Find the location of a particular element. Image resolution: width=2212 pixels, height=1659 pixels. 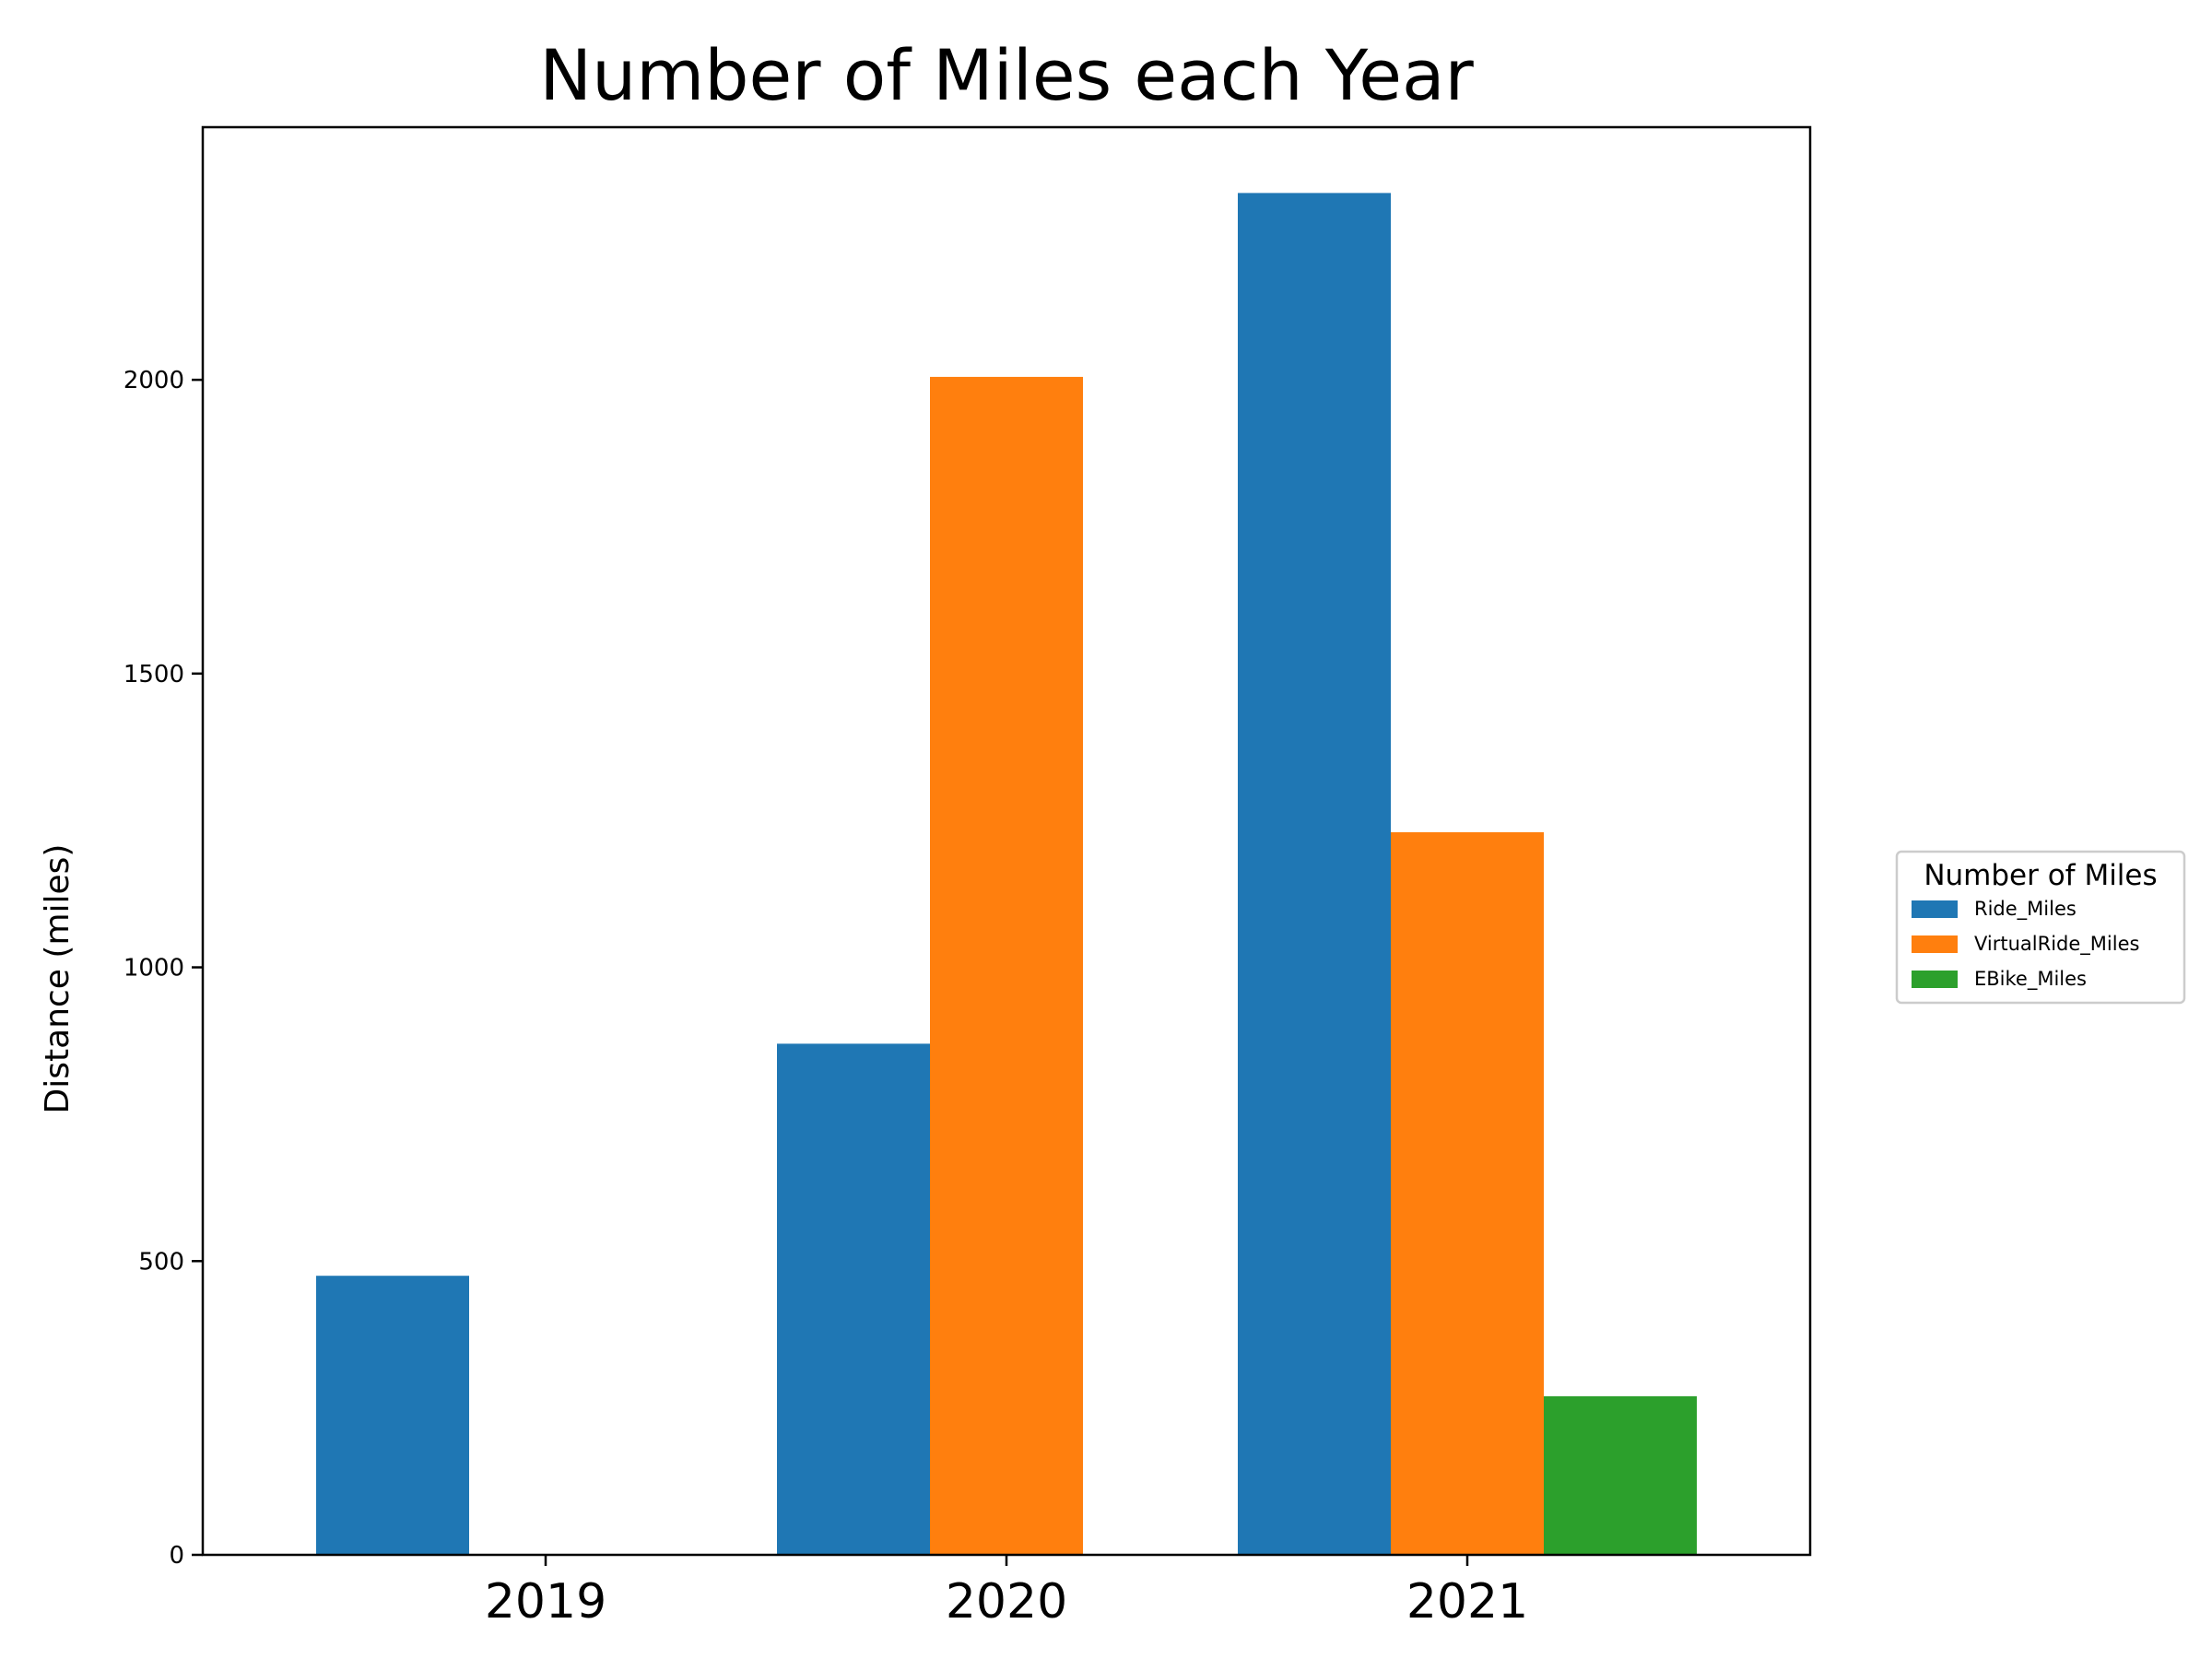

y-tick-label: 1500 is located at coordinates (154, 674).